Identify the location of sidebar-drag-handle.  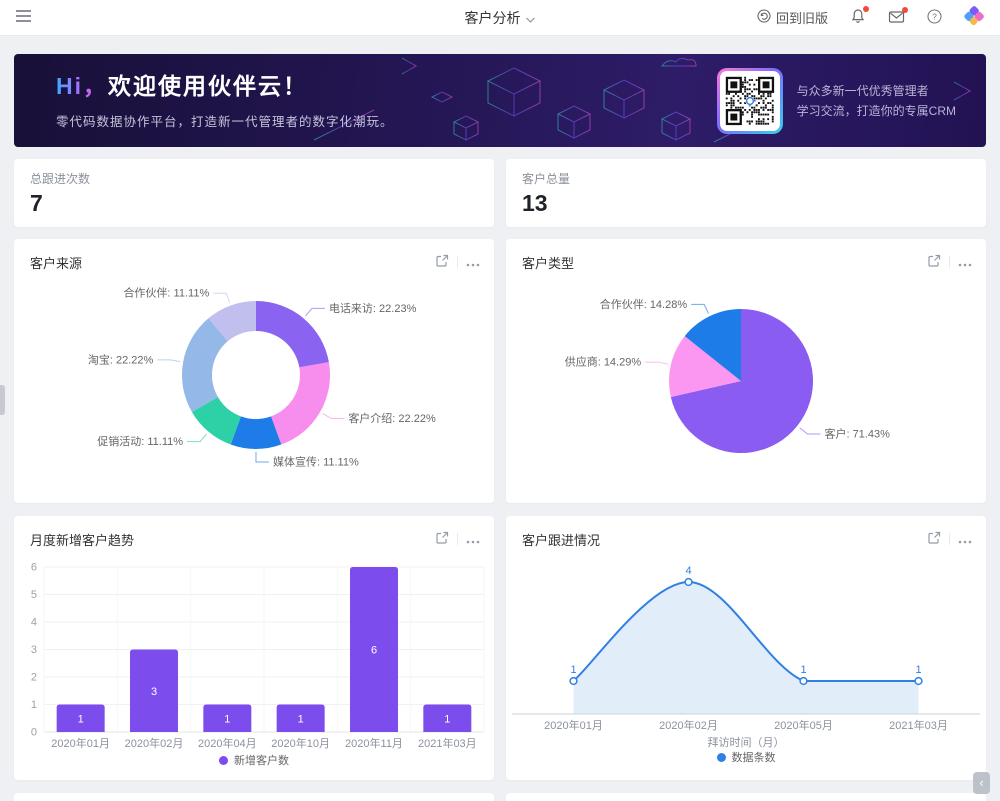
(2, 400).